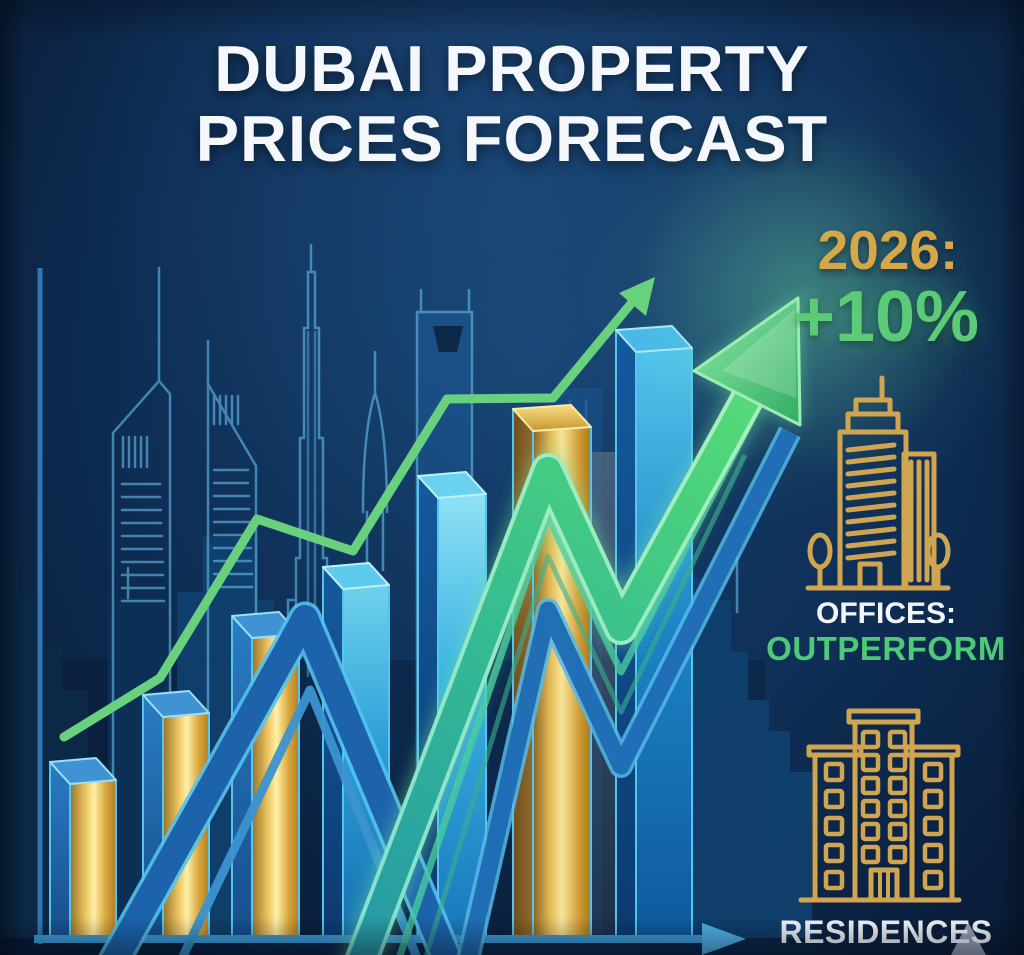 The image size is (1024, 955). What do you see at coordinates (886, 648) in the screenshot?
I see `offices-status: OUTPERFORM` at bounding box center [886, 648].